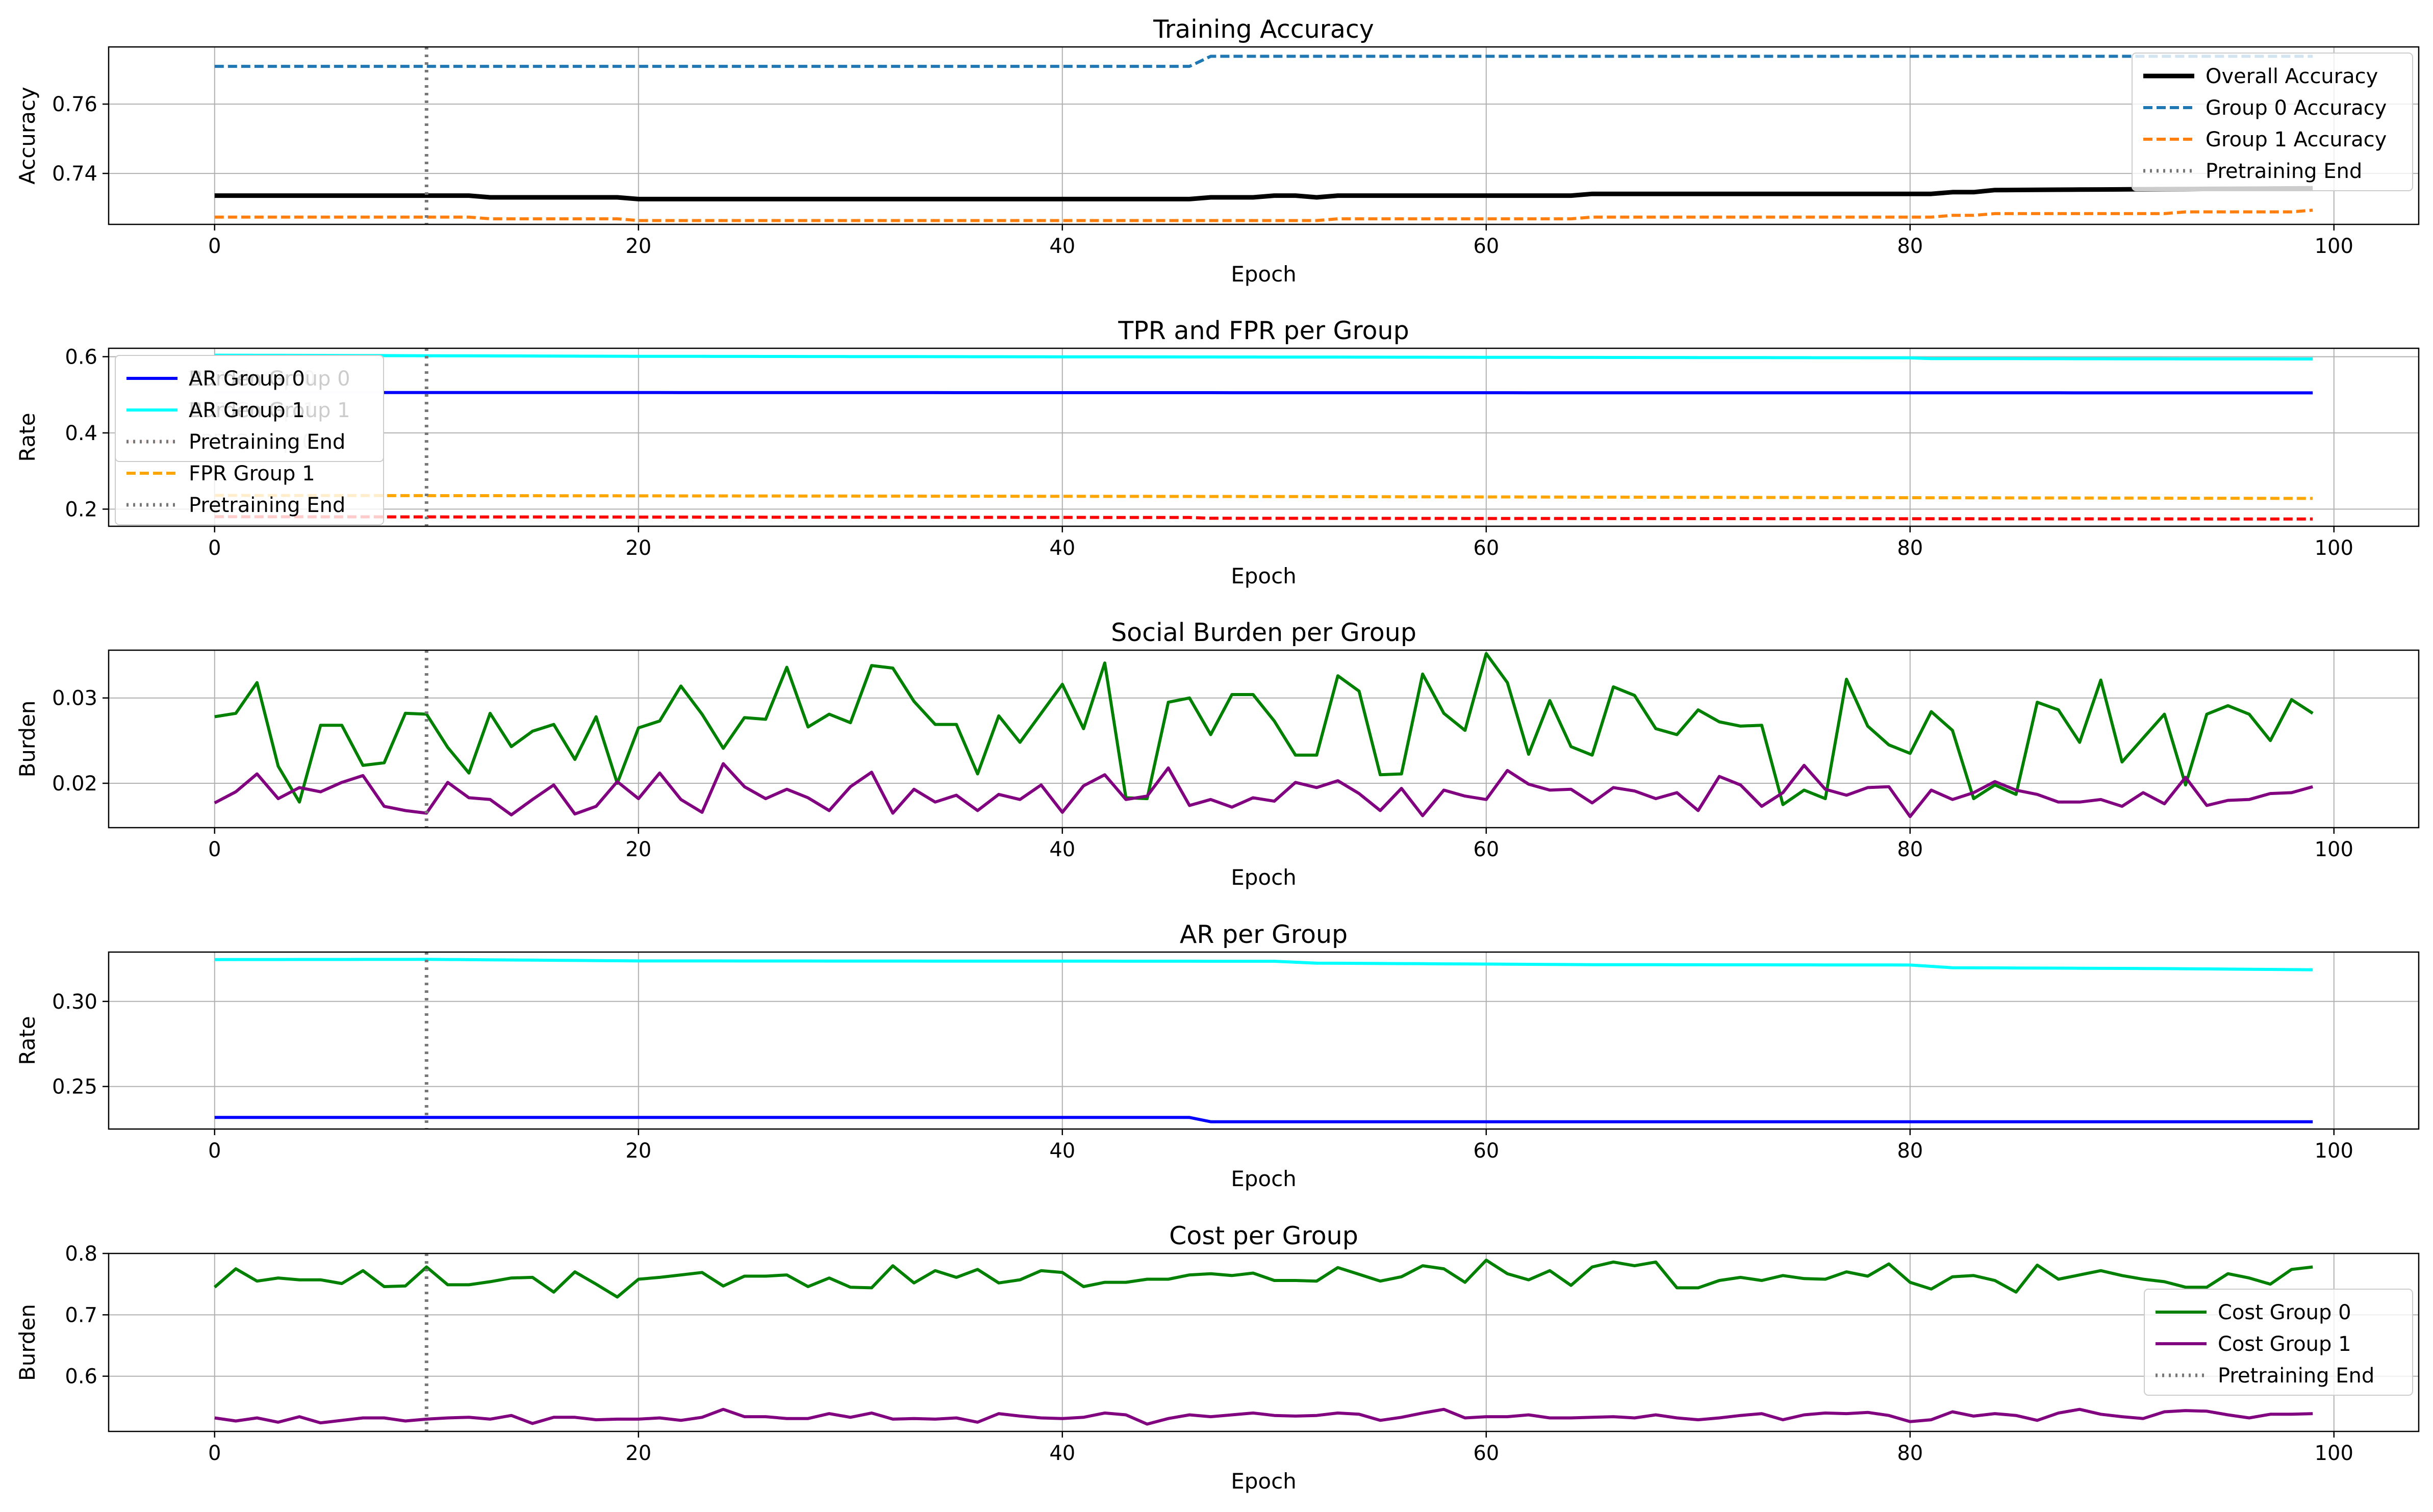  Describe the element at coordinates (74, 784) in the screenshot. I see `y-tick-label: 0.02` at that location.